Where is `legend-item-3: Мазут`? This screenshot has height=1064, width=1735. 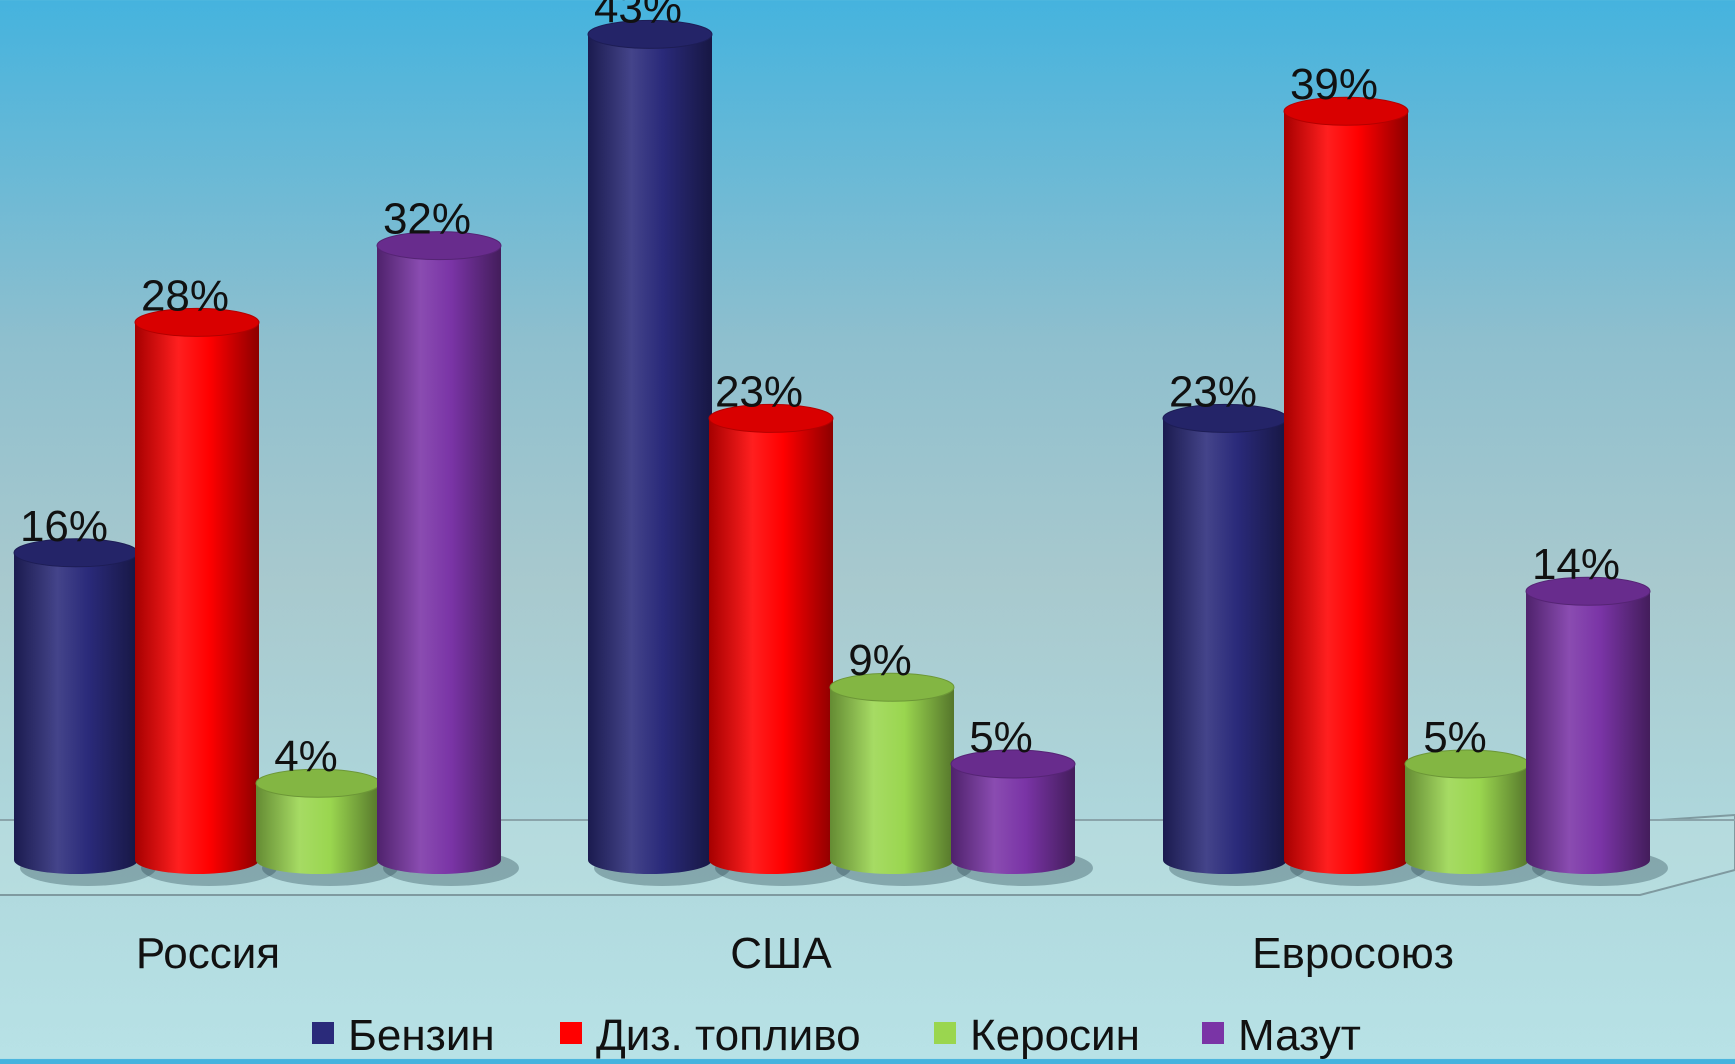
legend-item-3: Мазут is located at coordinates (1281, 1035).